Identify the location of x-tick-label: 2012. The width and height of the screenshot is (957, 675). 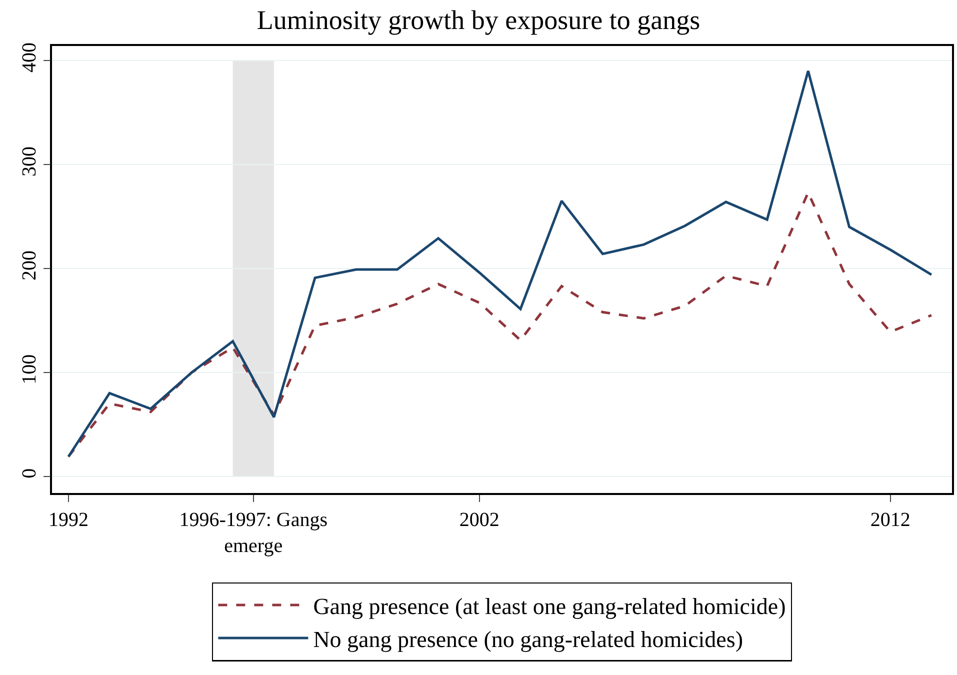
(890, 519).